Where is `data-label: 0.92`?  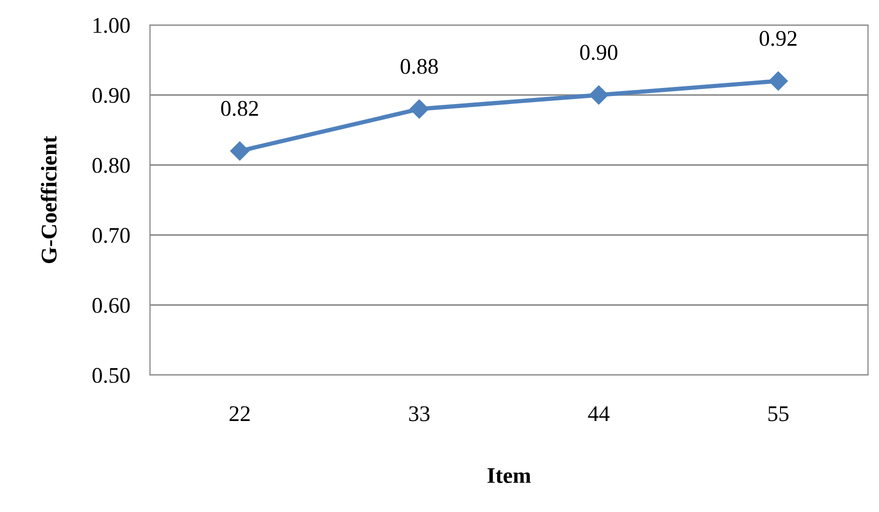 data-label: 0.92 is located at coordinates (778, 38).